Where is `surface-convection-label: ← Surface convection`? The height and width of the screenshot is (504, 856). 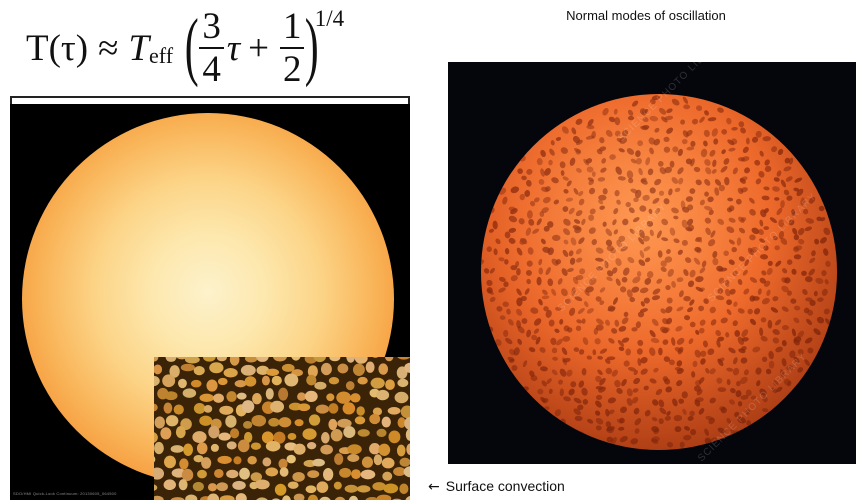
surface-convection-label: ← Surface convection is located at coordinates (496, 486).